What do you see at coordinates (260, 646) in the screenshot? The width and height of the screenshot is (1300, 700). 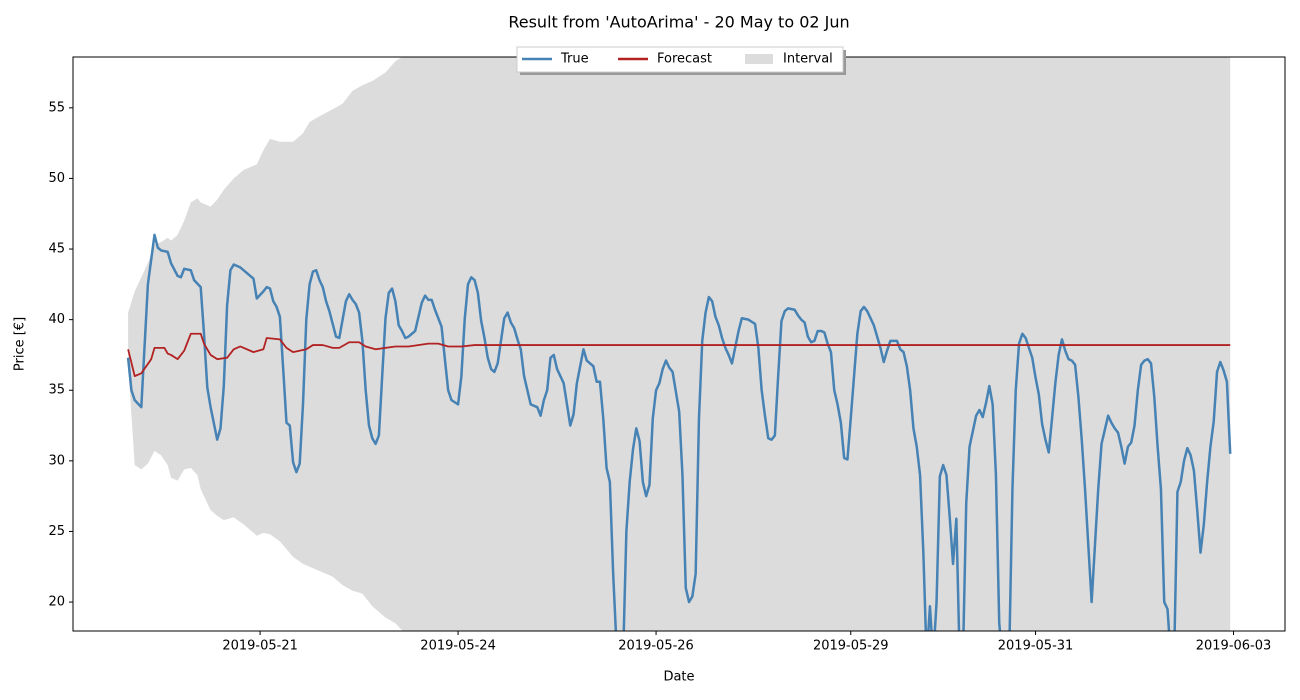 I see `x-tick-label: 2019-05-21` at bounding box center [260, 646].